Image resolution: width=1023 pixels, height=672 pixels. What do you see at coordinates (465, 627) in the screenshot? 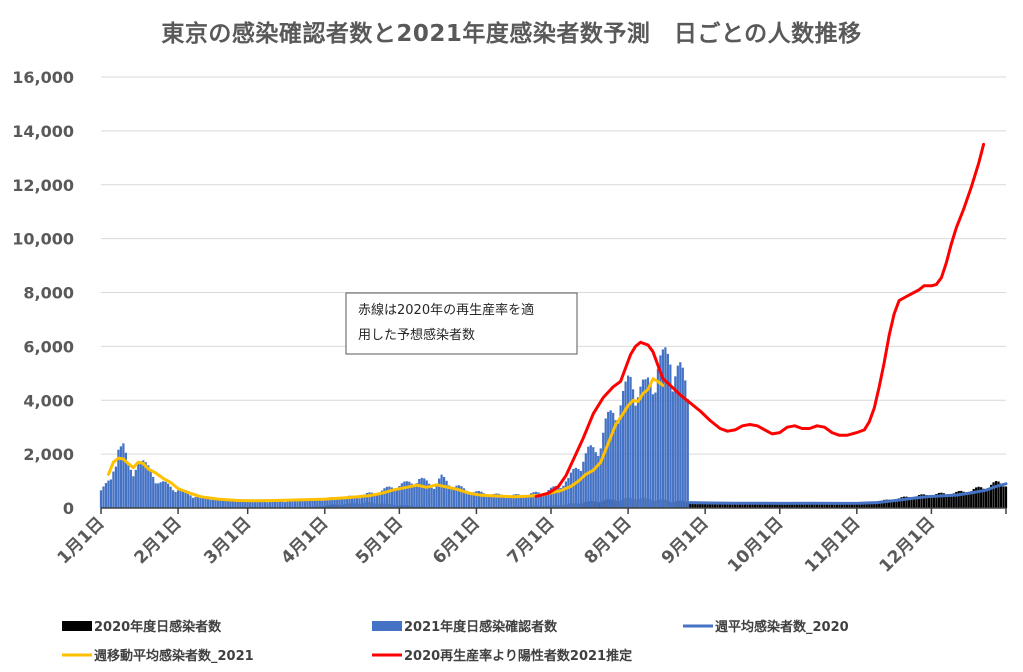
I see `legend-item: 2021年度日感染確認者数` at bounding box center [465, 627].